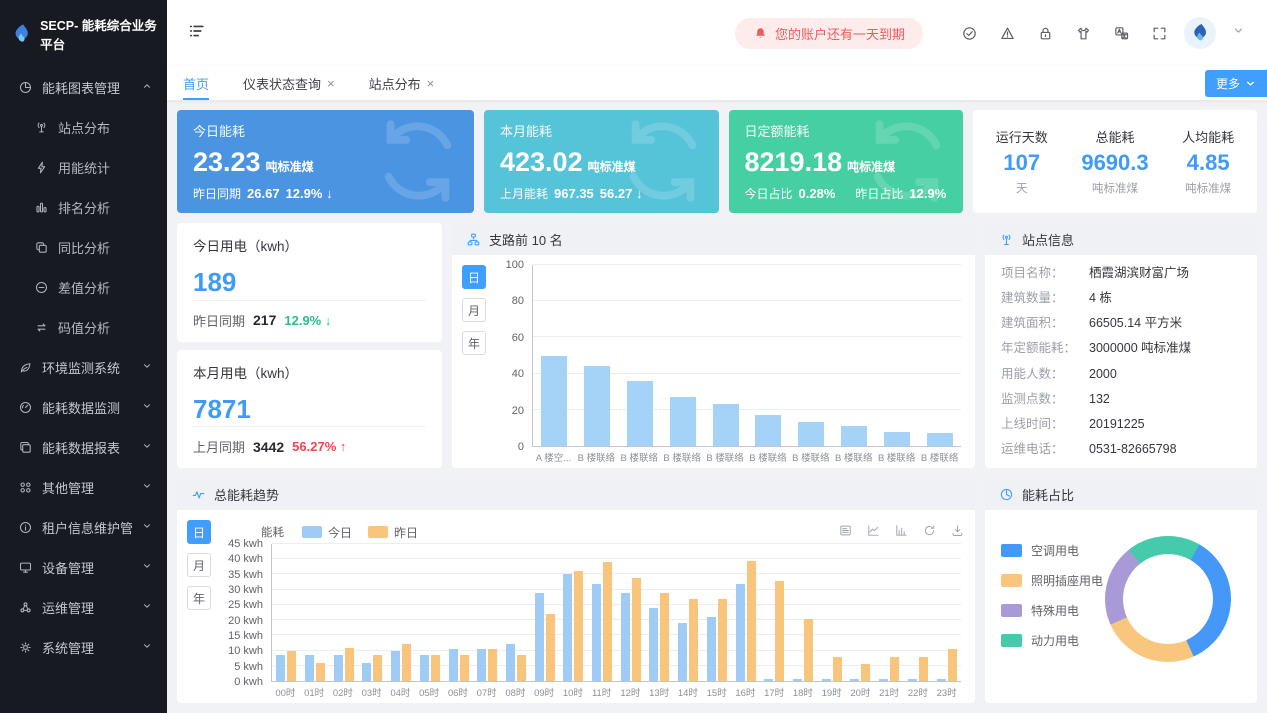 This screenshot has width=1267, height=713. Describe the element at coordinates (199, 532) in the screenshot. I see `trend-toggle-日: 日` at that location.